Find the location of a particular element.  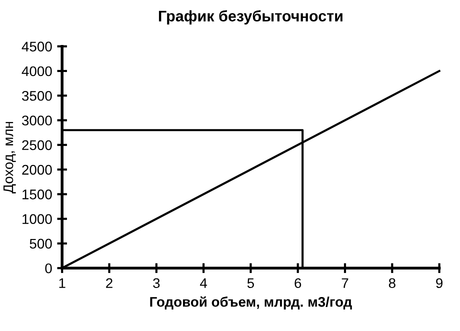

y-tick-label: 3000 is located at coordinates (37, 121).